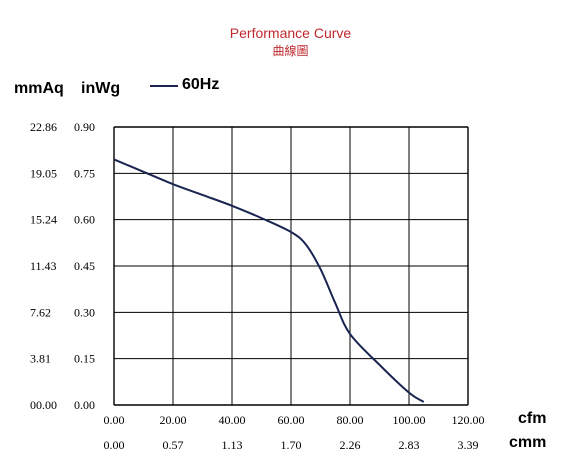  I want to click on x-tick-label-cmm: 0.57, so click(173, 445).